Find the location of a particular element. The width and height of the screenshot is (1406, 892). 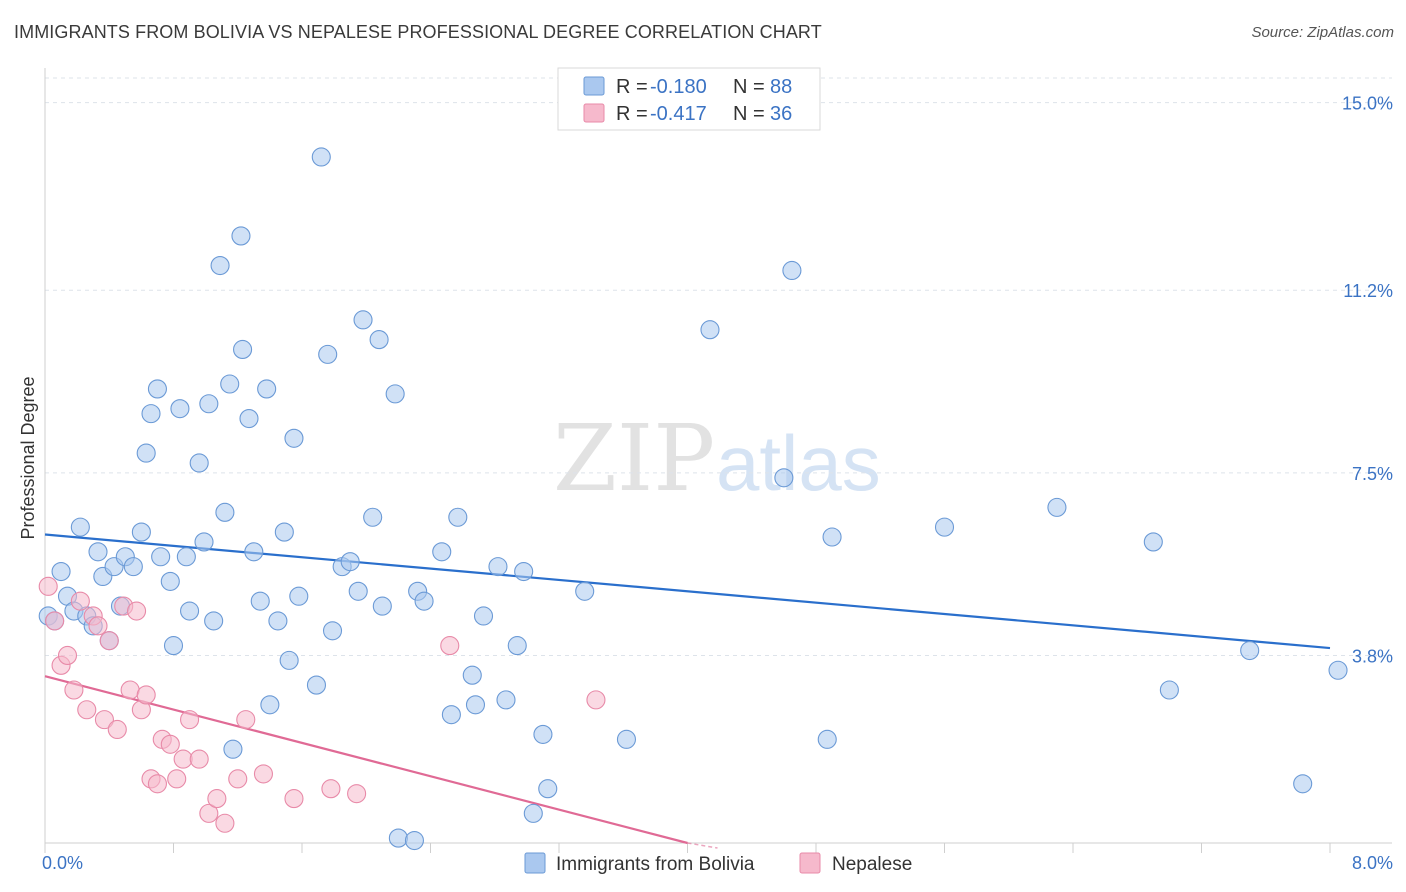

bottom-legend-swatch-nepalese is located at coordinates (810, 863).